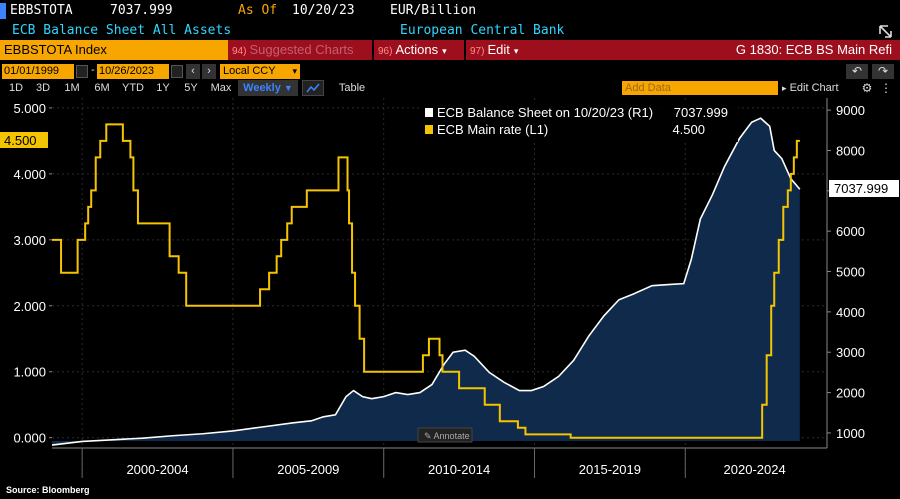  What do you see at coordinates (701, 112) in the screenshot?
I see `legend-value-balance: 7037.999` at bounding box center [701, 112].